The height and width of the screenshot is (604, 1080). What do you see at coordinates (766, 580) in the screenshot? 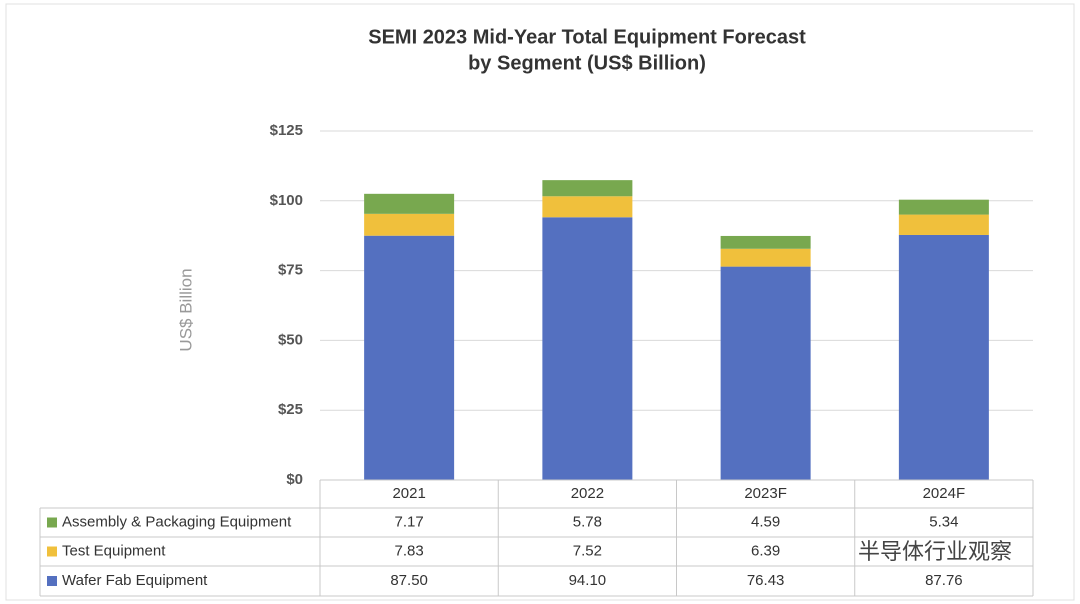
I see `table-value: 76.43` at bounding box center [766, 580].